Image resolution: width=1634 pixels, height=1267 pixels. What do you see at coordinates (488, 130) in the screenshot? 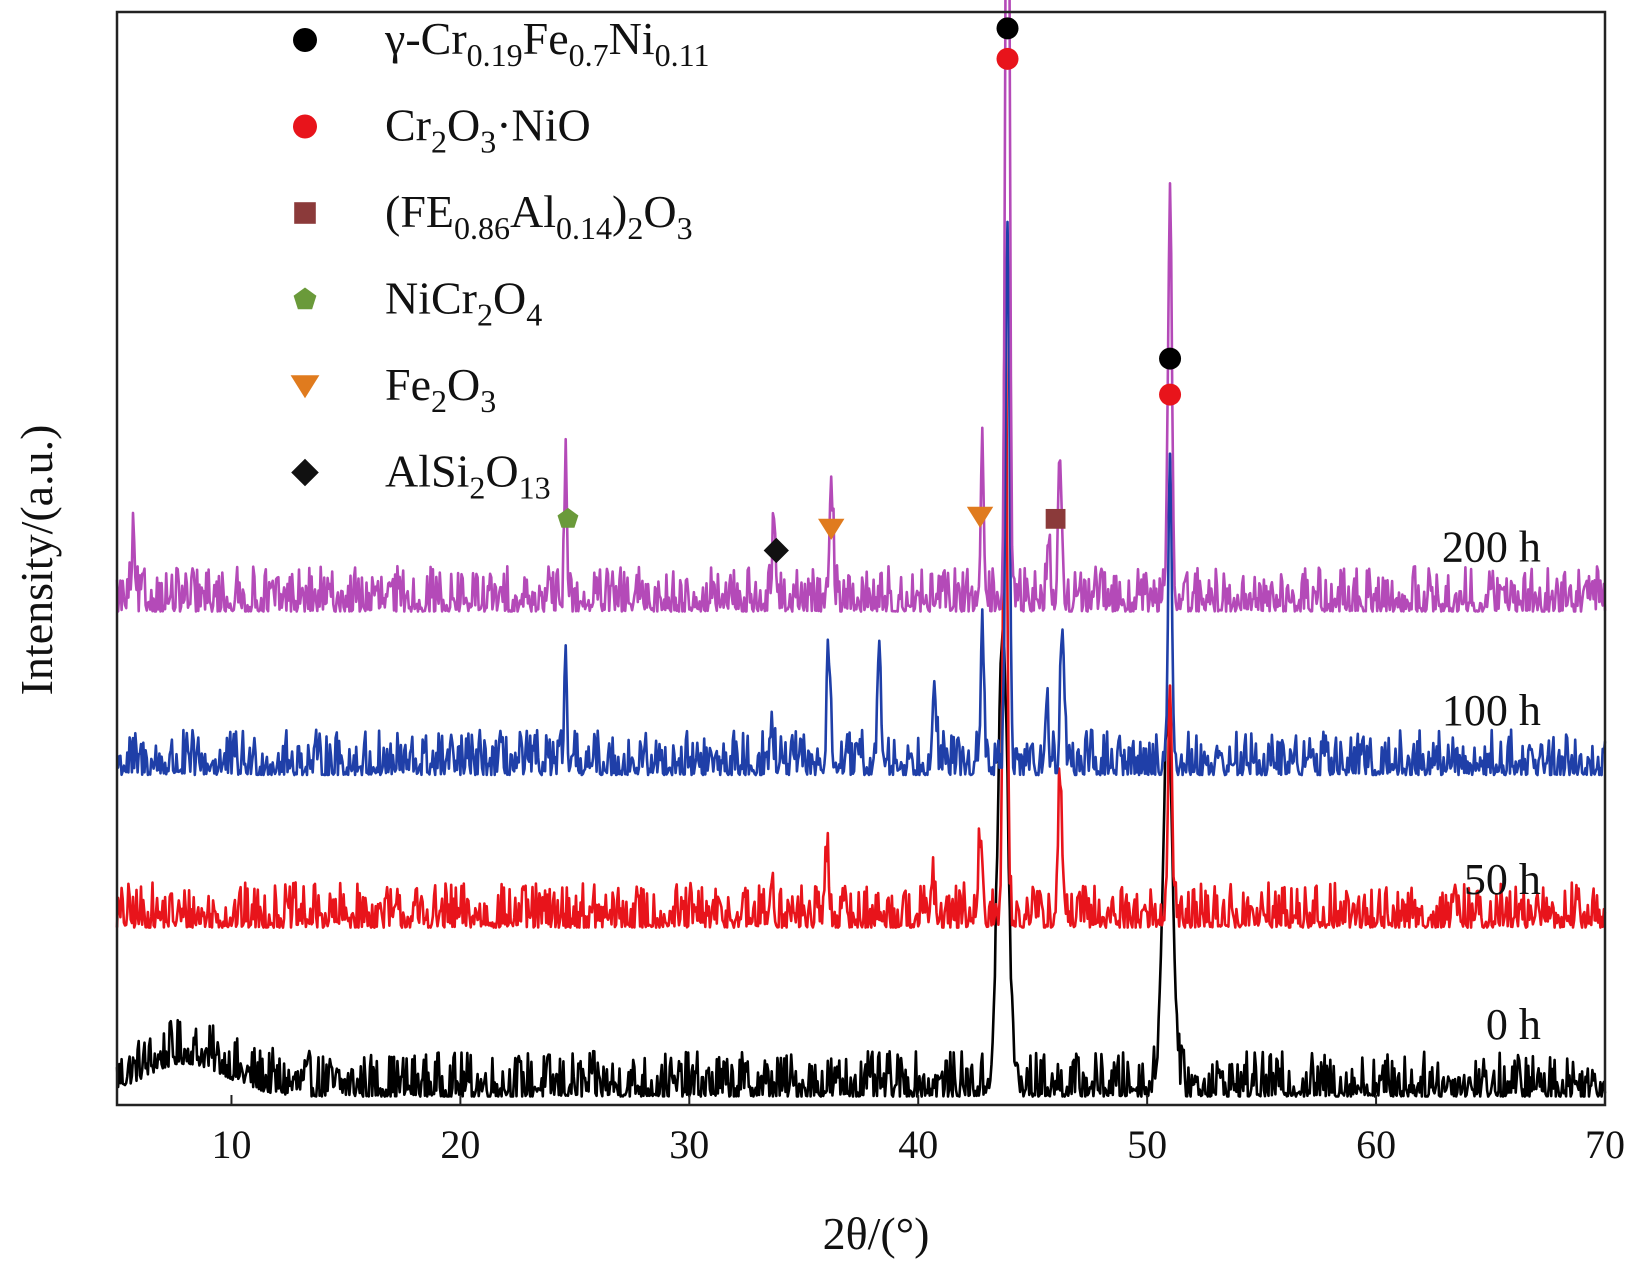
I see `legend-label-cr2o3nio: Cr2O3·NiO` at bounding box center [488, 130].